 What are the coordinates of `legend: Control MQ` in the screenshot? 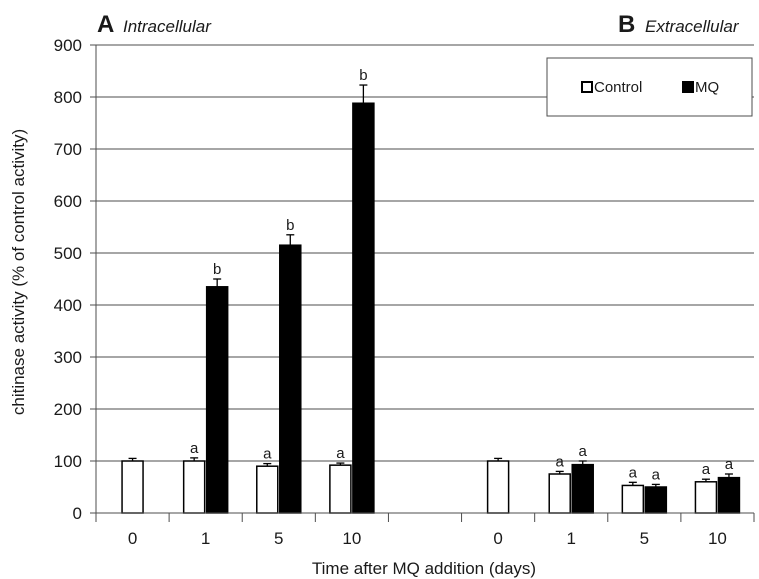 It's located at (649, 87).